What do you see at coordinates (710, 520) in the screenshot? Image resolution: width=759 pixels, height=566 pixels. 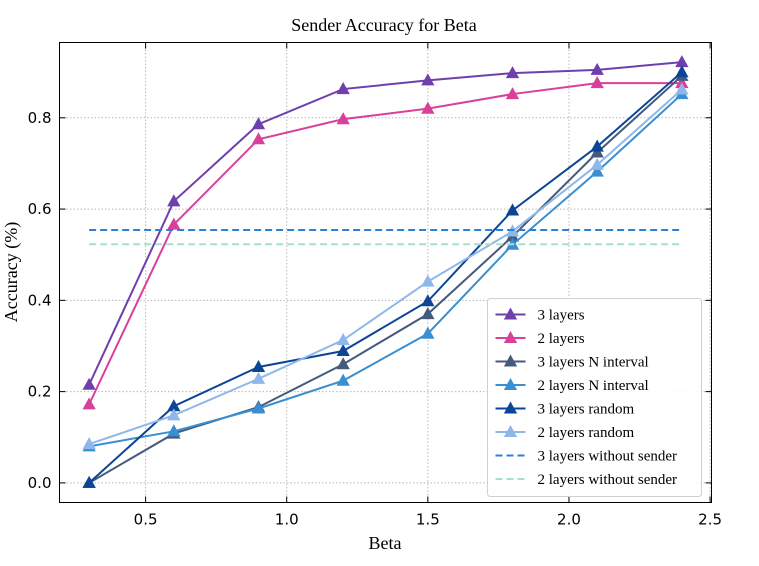 I see `x-tick-label: 2.5` at bounding box center [710, 520].